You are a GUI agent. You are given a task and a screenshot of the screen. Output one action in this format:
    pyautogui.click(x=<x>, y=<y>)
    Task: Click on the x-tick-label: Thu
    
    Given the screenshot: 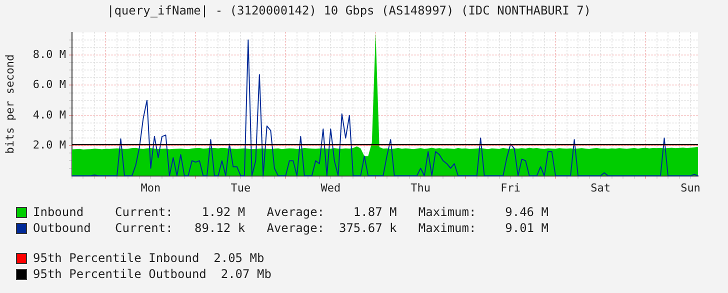 What is the action you would take?
    pyautogui.click(x=420, y=187)
    